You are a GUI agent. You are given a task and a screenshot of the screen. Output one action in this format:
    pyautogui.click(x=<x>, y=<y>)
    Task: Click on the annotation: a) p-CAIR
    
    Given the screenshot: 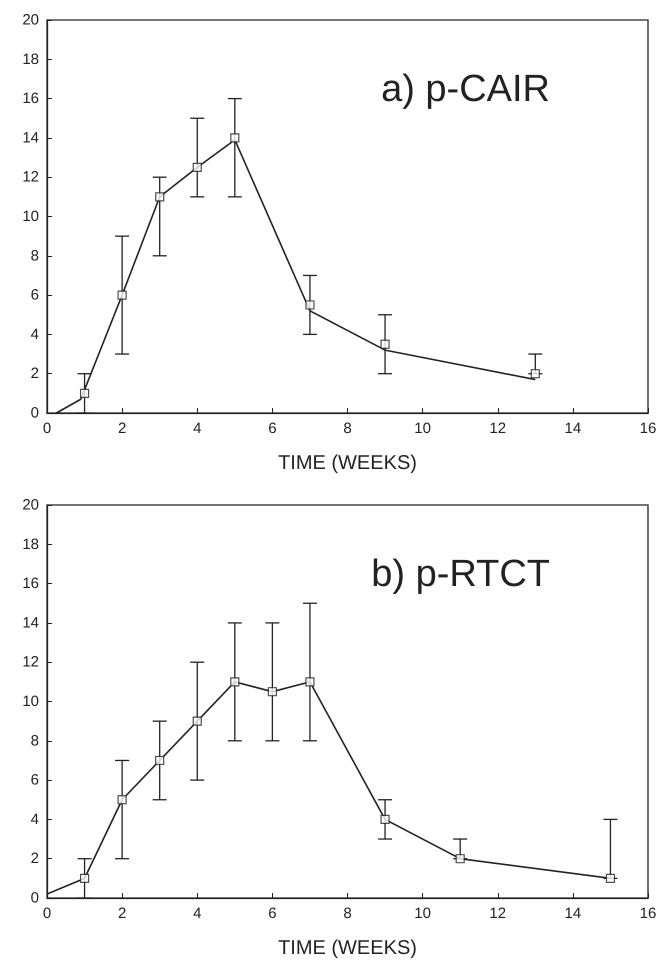 What is the action you would take?
    pyautogui.click(x=465, y=89)
    